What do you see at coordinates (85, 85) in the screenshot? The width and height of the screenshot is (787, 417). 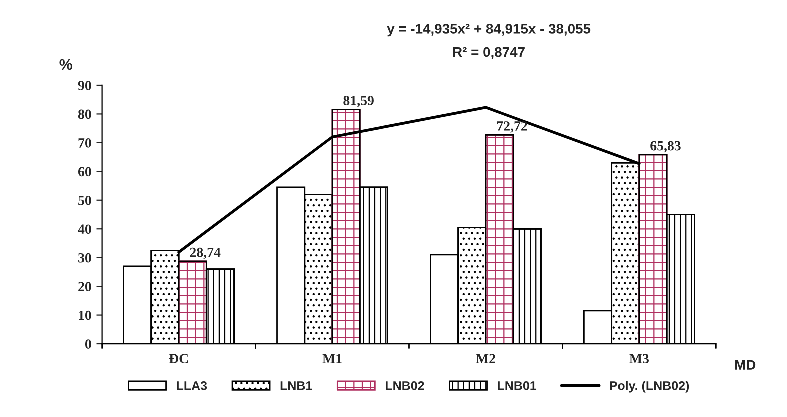 I see `y-tick-label: 90` at bounding box center [85, 85].